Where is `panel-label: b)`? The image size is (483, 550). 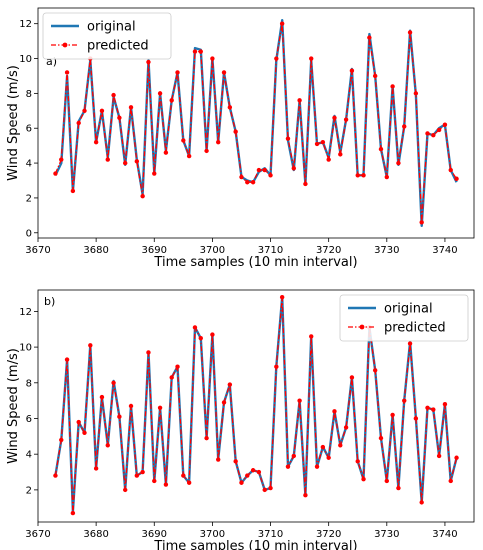
panel-label: b) is located at coordinates (49, 301).